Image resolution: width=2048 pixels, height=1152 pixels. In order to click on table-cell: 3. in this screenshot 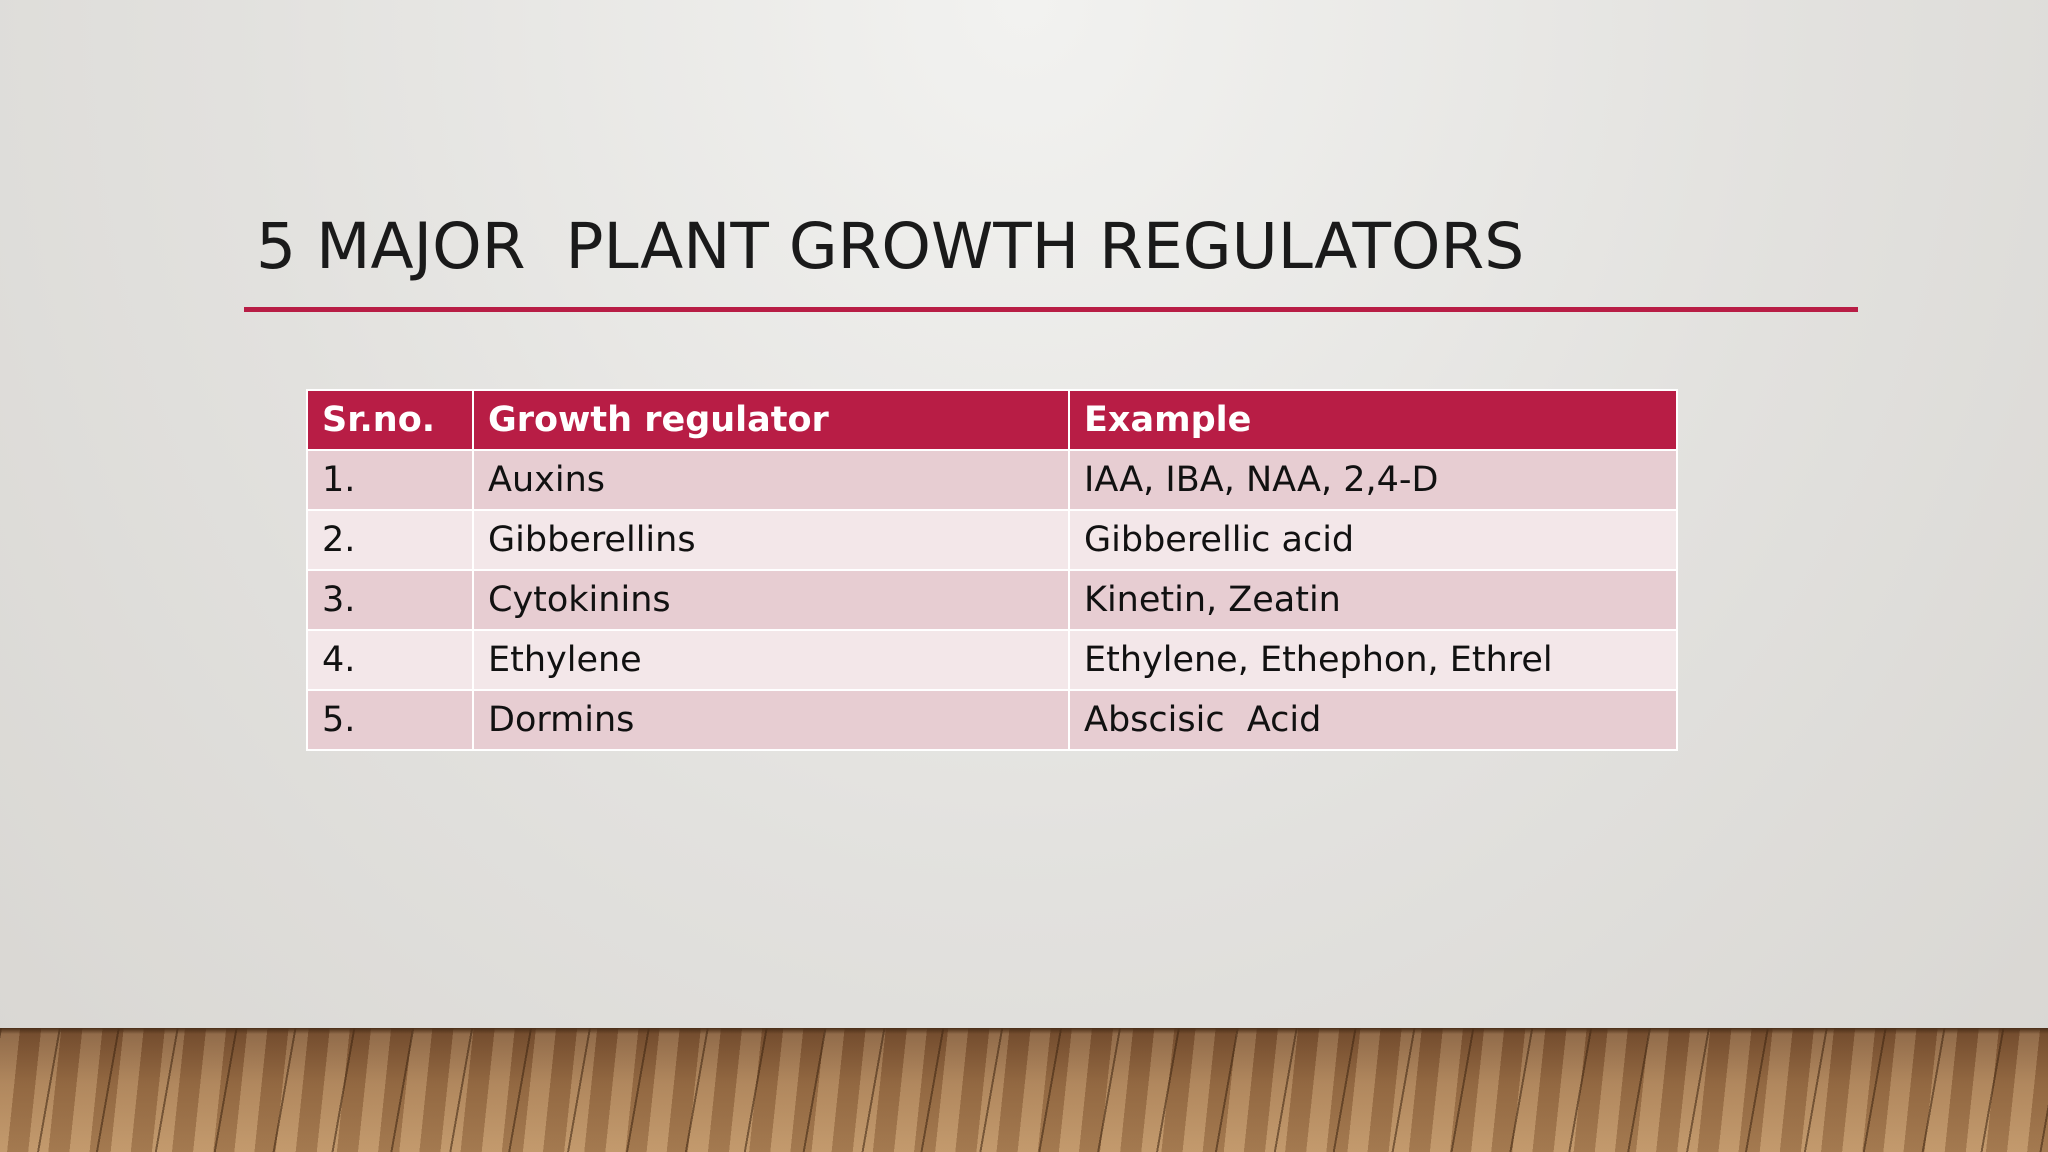, I will do `click(390, 600)`.